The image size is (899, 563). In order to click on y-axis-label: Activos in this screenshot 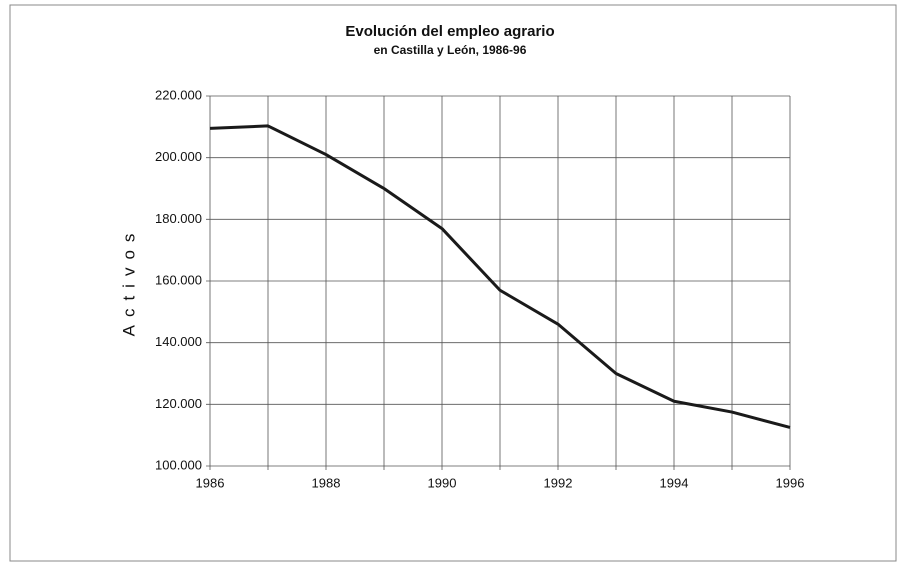, I will do `click(128, 281)`.